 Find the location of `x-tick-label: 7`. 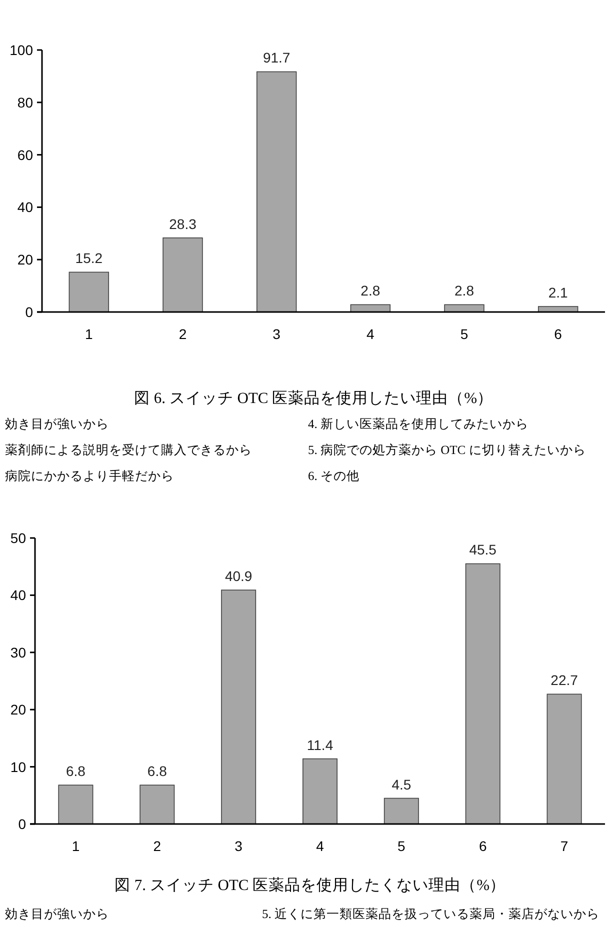

x-tick-label: 7 is located at coordinates (564, 846).